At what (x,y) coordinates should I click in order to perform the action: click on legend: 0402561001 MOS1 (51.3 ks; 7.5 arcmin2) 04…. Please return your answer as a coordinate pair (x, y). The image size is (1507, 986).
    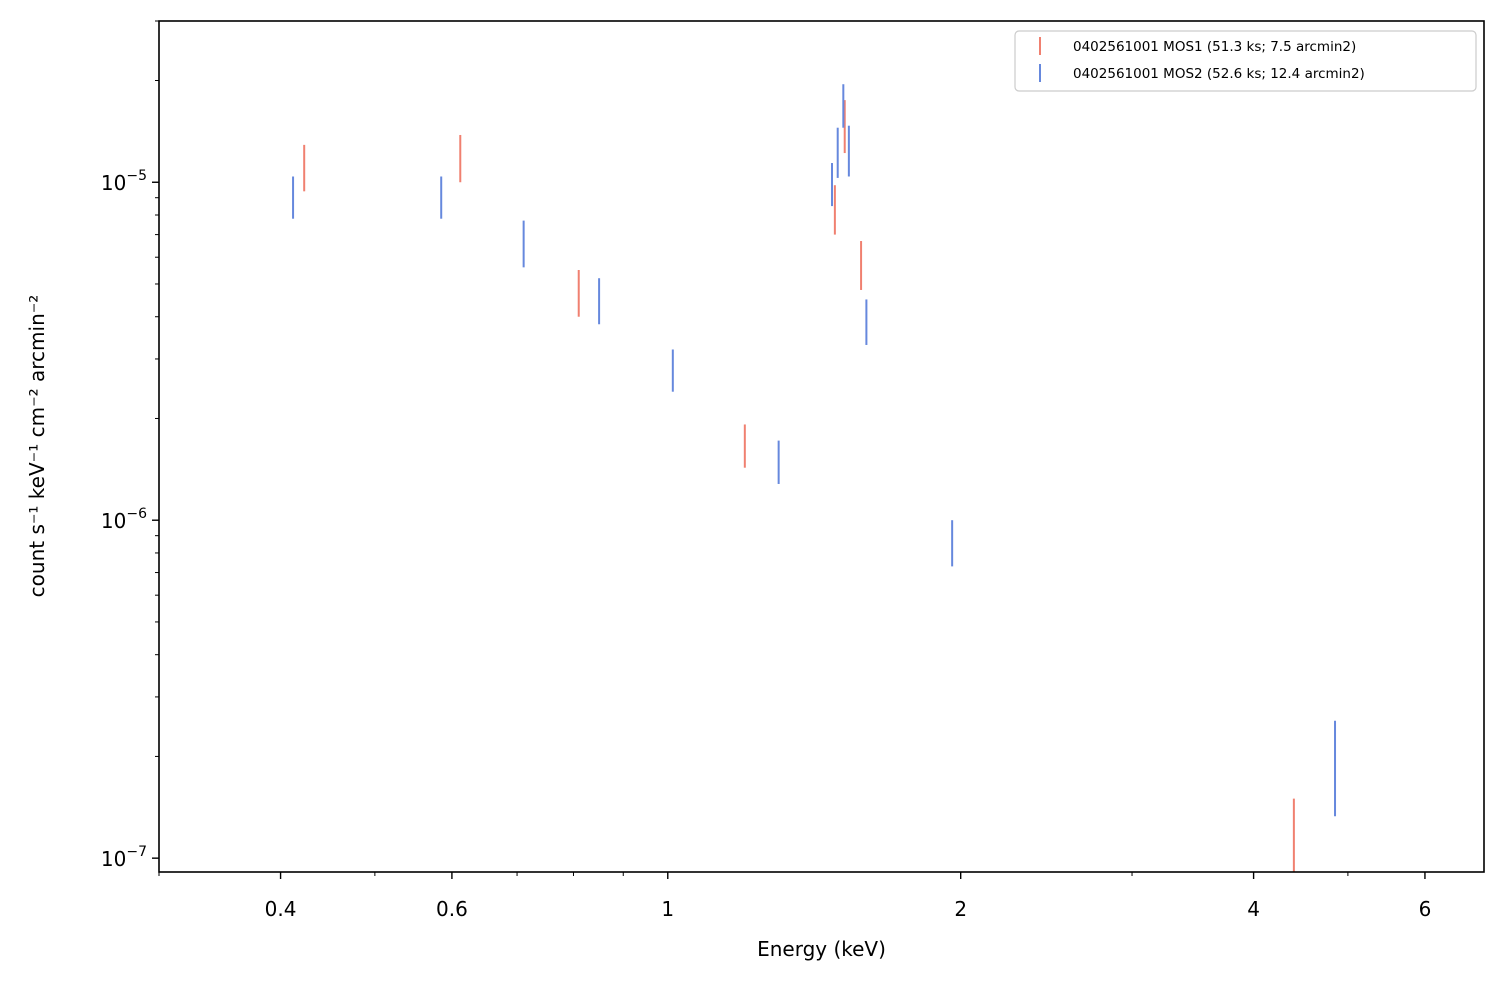
    Looking at the image, I should click on (1245, 61).